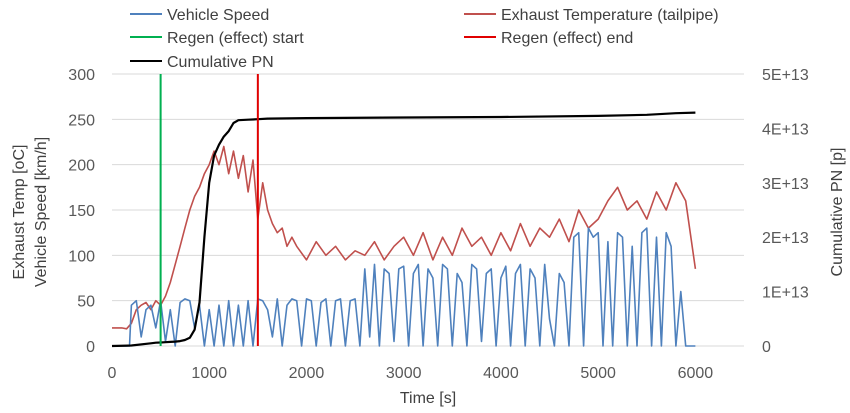 The width and height of the screenshot is (850, 413). Describe the element at coordinates (785, 211) in the screenshot. I see `right-y-tick-labels: 0 1E+13 2E+13 3E+13 4E+13 5E+13` at that location.